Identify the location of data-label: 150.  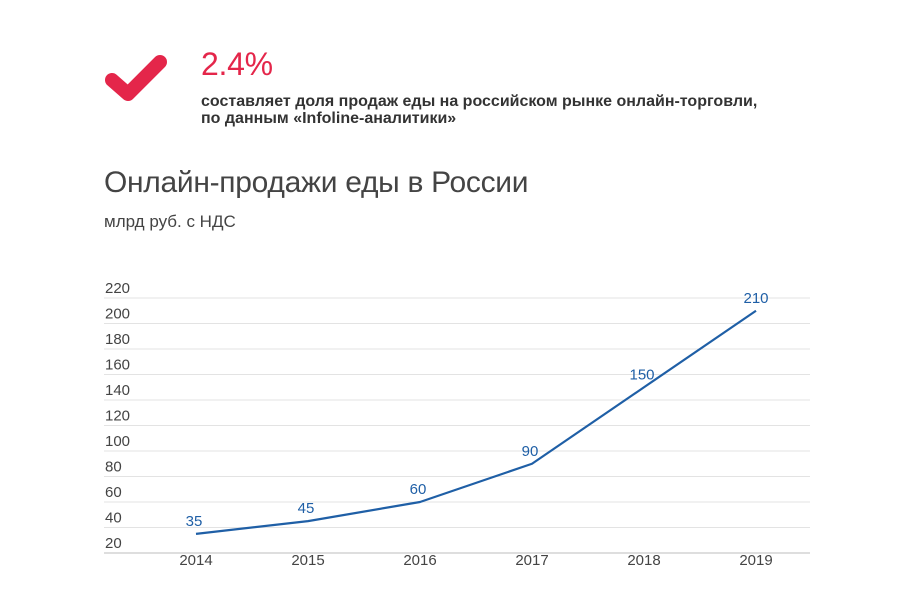
(641, 374).